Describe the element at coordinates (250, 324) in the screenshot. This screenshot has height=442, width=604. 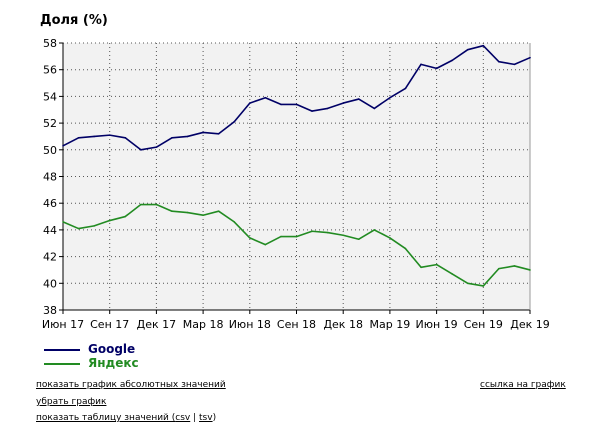
I see `x-tick-label: Июн 18` at that location.